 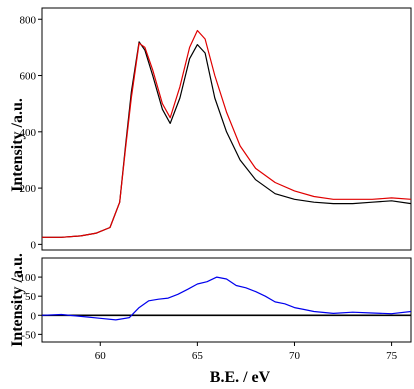 I want to click on bottom-series-0-line, so click(x=226, y=298).